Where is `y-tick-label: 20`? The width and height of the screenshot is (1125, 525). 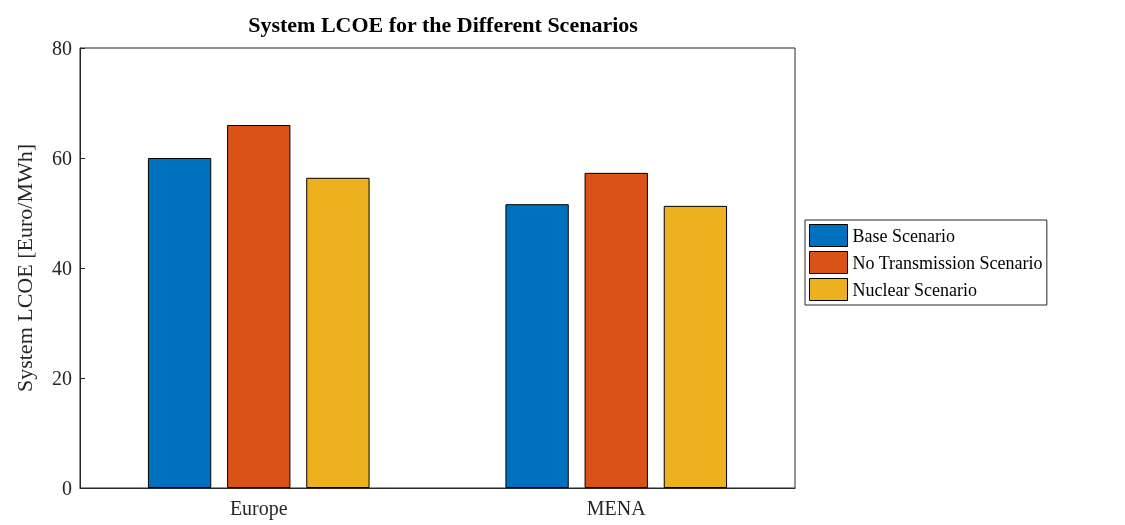
y-tick-label: 20 is located at coordinates (62, 378).